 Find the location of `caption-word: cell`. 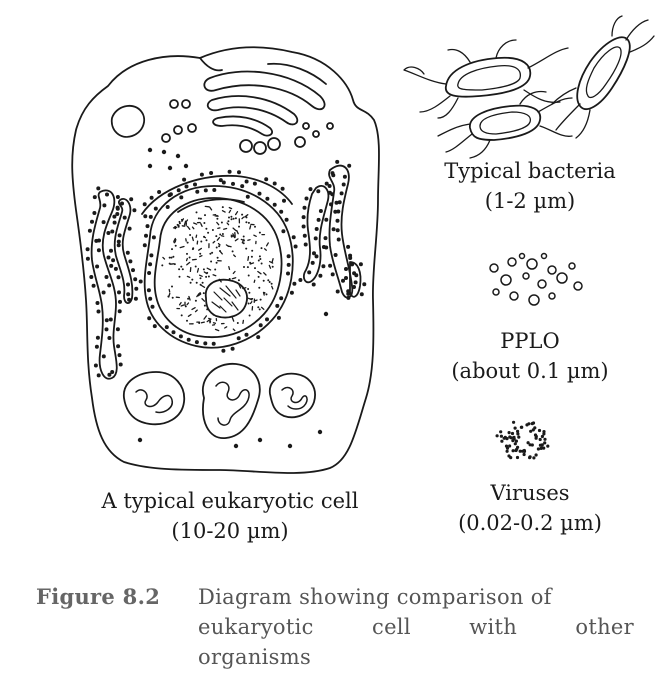

caption-word: cell is located at coordinates (391, 627).